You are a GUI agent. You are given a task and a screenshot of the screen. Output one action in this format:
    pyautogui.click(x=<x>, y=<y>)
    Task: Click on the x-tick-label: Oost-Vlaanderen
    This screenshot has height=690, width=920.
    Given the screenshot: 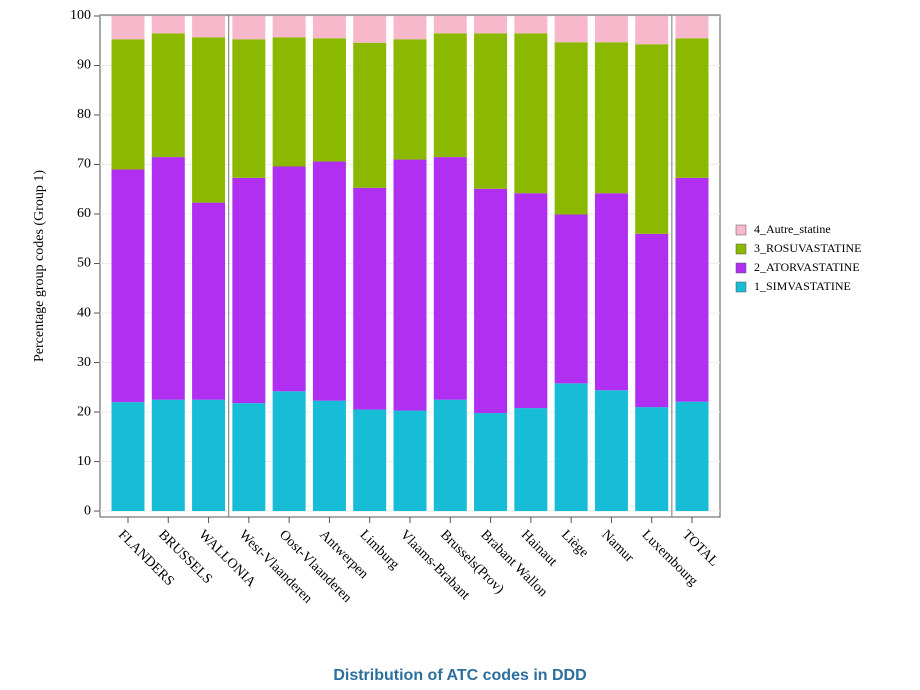 What is the action you would take?
    pyautogui.click(x=315, y=566)
    